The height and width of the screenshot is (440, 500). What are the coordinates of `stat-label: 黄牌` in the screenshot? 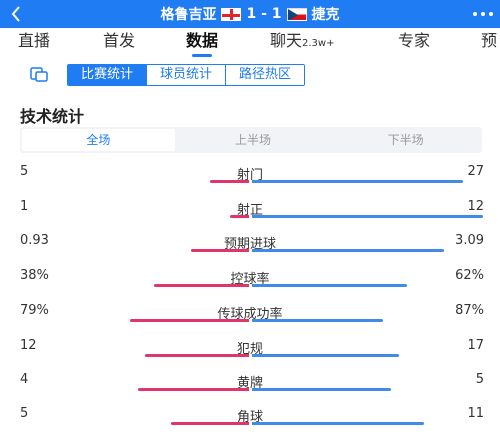 It's located at (249, 383).